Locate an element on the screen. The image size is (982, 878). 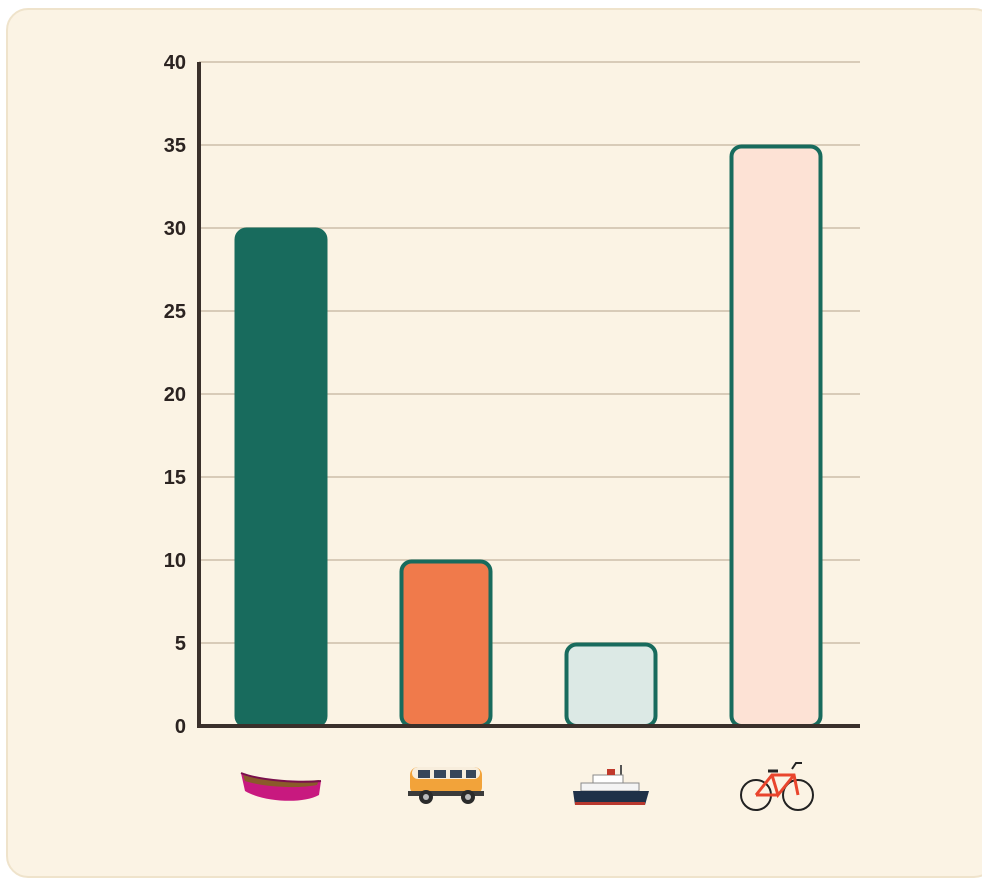
y-tick-label: 0 is located at coordinates (180, 727).